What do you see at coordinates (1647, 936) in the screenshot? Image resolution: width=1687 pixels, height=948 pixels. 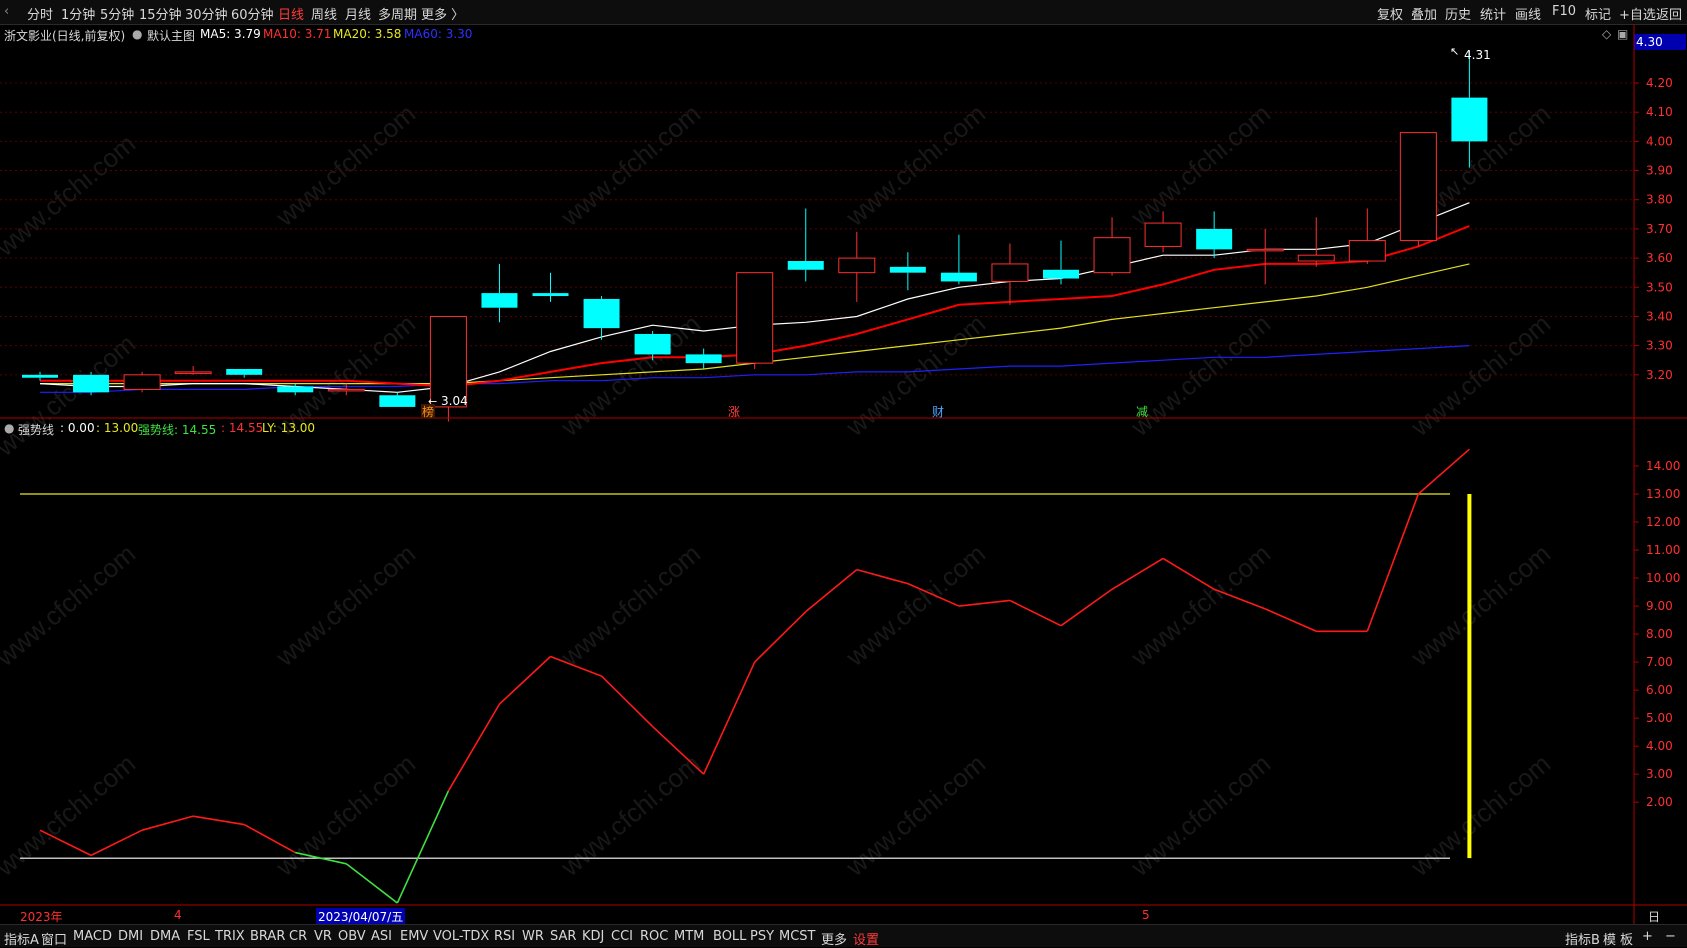 I see `zoom-in-button: +` at bounding box center [1647, 936].